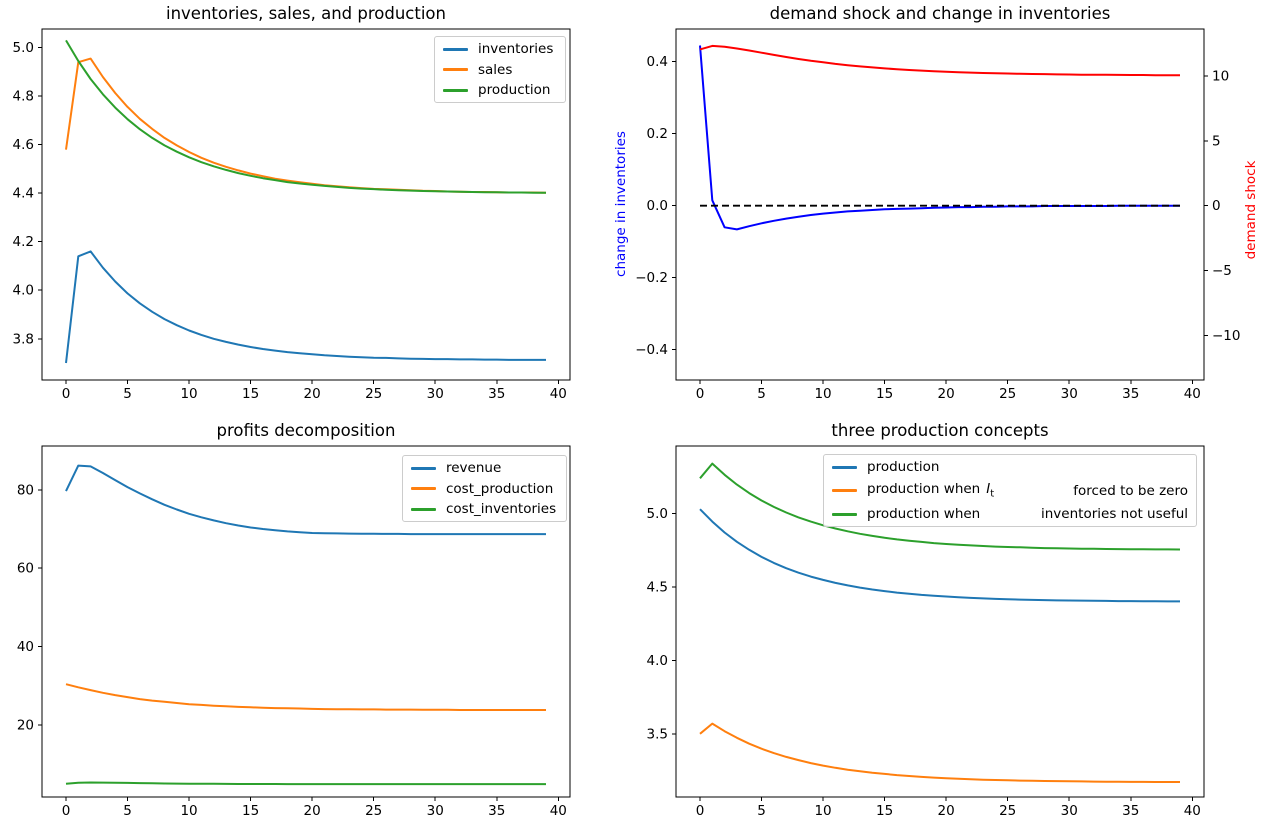  I want to click on y-tick-label: 4.4, so click(23, 194).